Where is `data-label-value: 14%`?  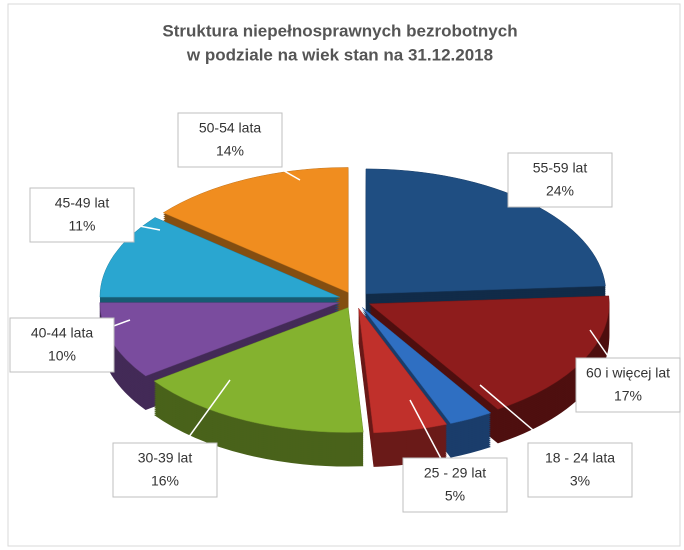
data-label-value: 14% is located at coordinates (230, 151).